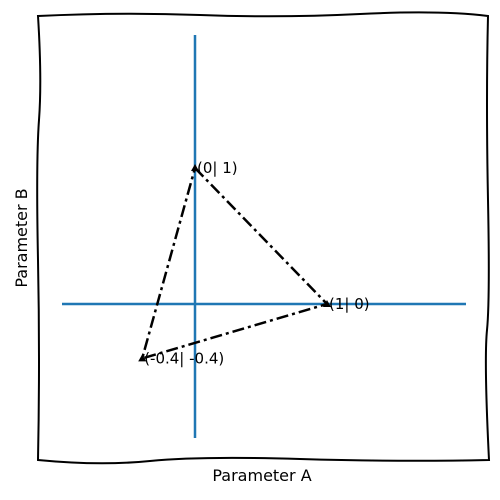 The image size is (500, 500). I want to click on data-point-label-1: (1| 0), so click(349, 304).